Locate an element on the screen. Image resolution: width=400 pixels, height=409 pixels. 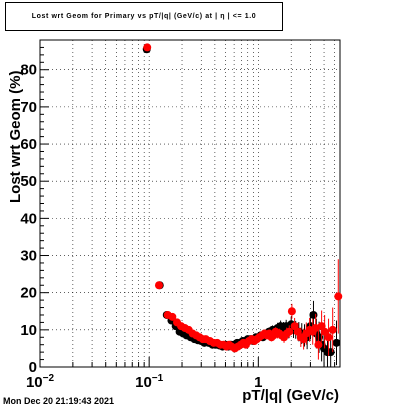
x-tick-label: 1 is located at coordinates (258, 382).